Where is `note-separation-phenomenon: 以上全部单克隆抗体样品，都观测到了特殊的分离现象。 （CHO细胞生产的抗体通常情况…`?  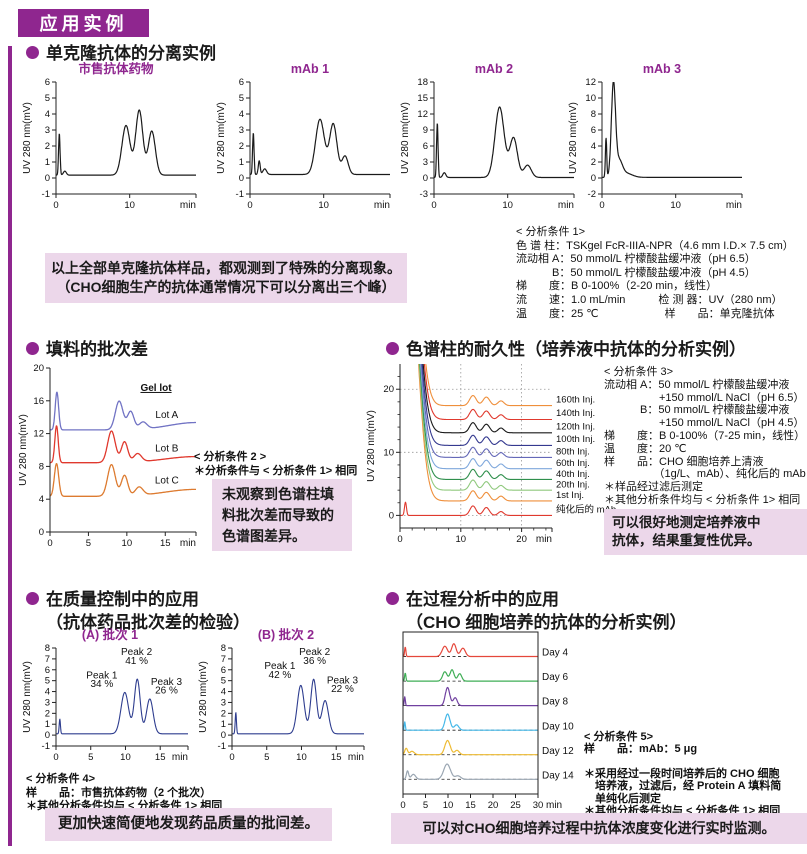
note-separation-phenomenon: 以上全部单克隆抗体样品，都观测到了特殊的分离现象。 （CHO细胞生产的抗体通常情况… is located at coordinates (226, 278).